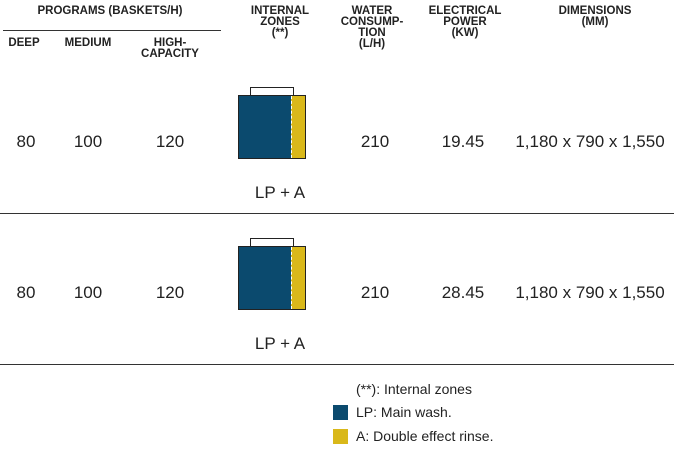  I want to click on row1-zone-icon, so click(273, 125).